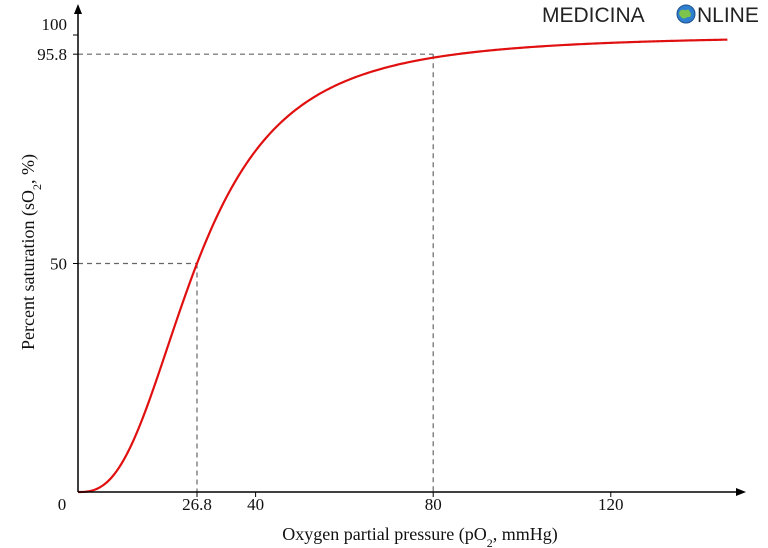 Image resolution: width=768 pixels, height=548 pixels. What do you see at coordinates (593, 15) in the screenshot?
I see `brand-text-left: MEDICINA` at bounding box center [593, 15].